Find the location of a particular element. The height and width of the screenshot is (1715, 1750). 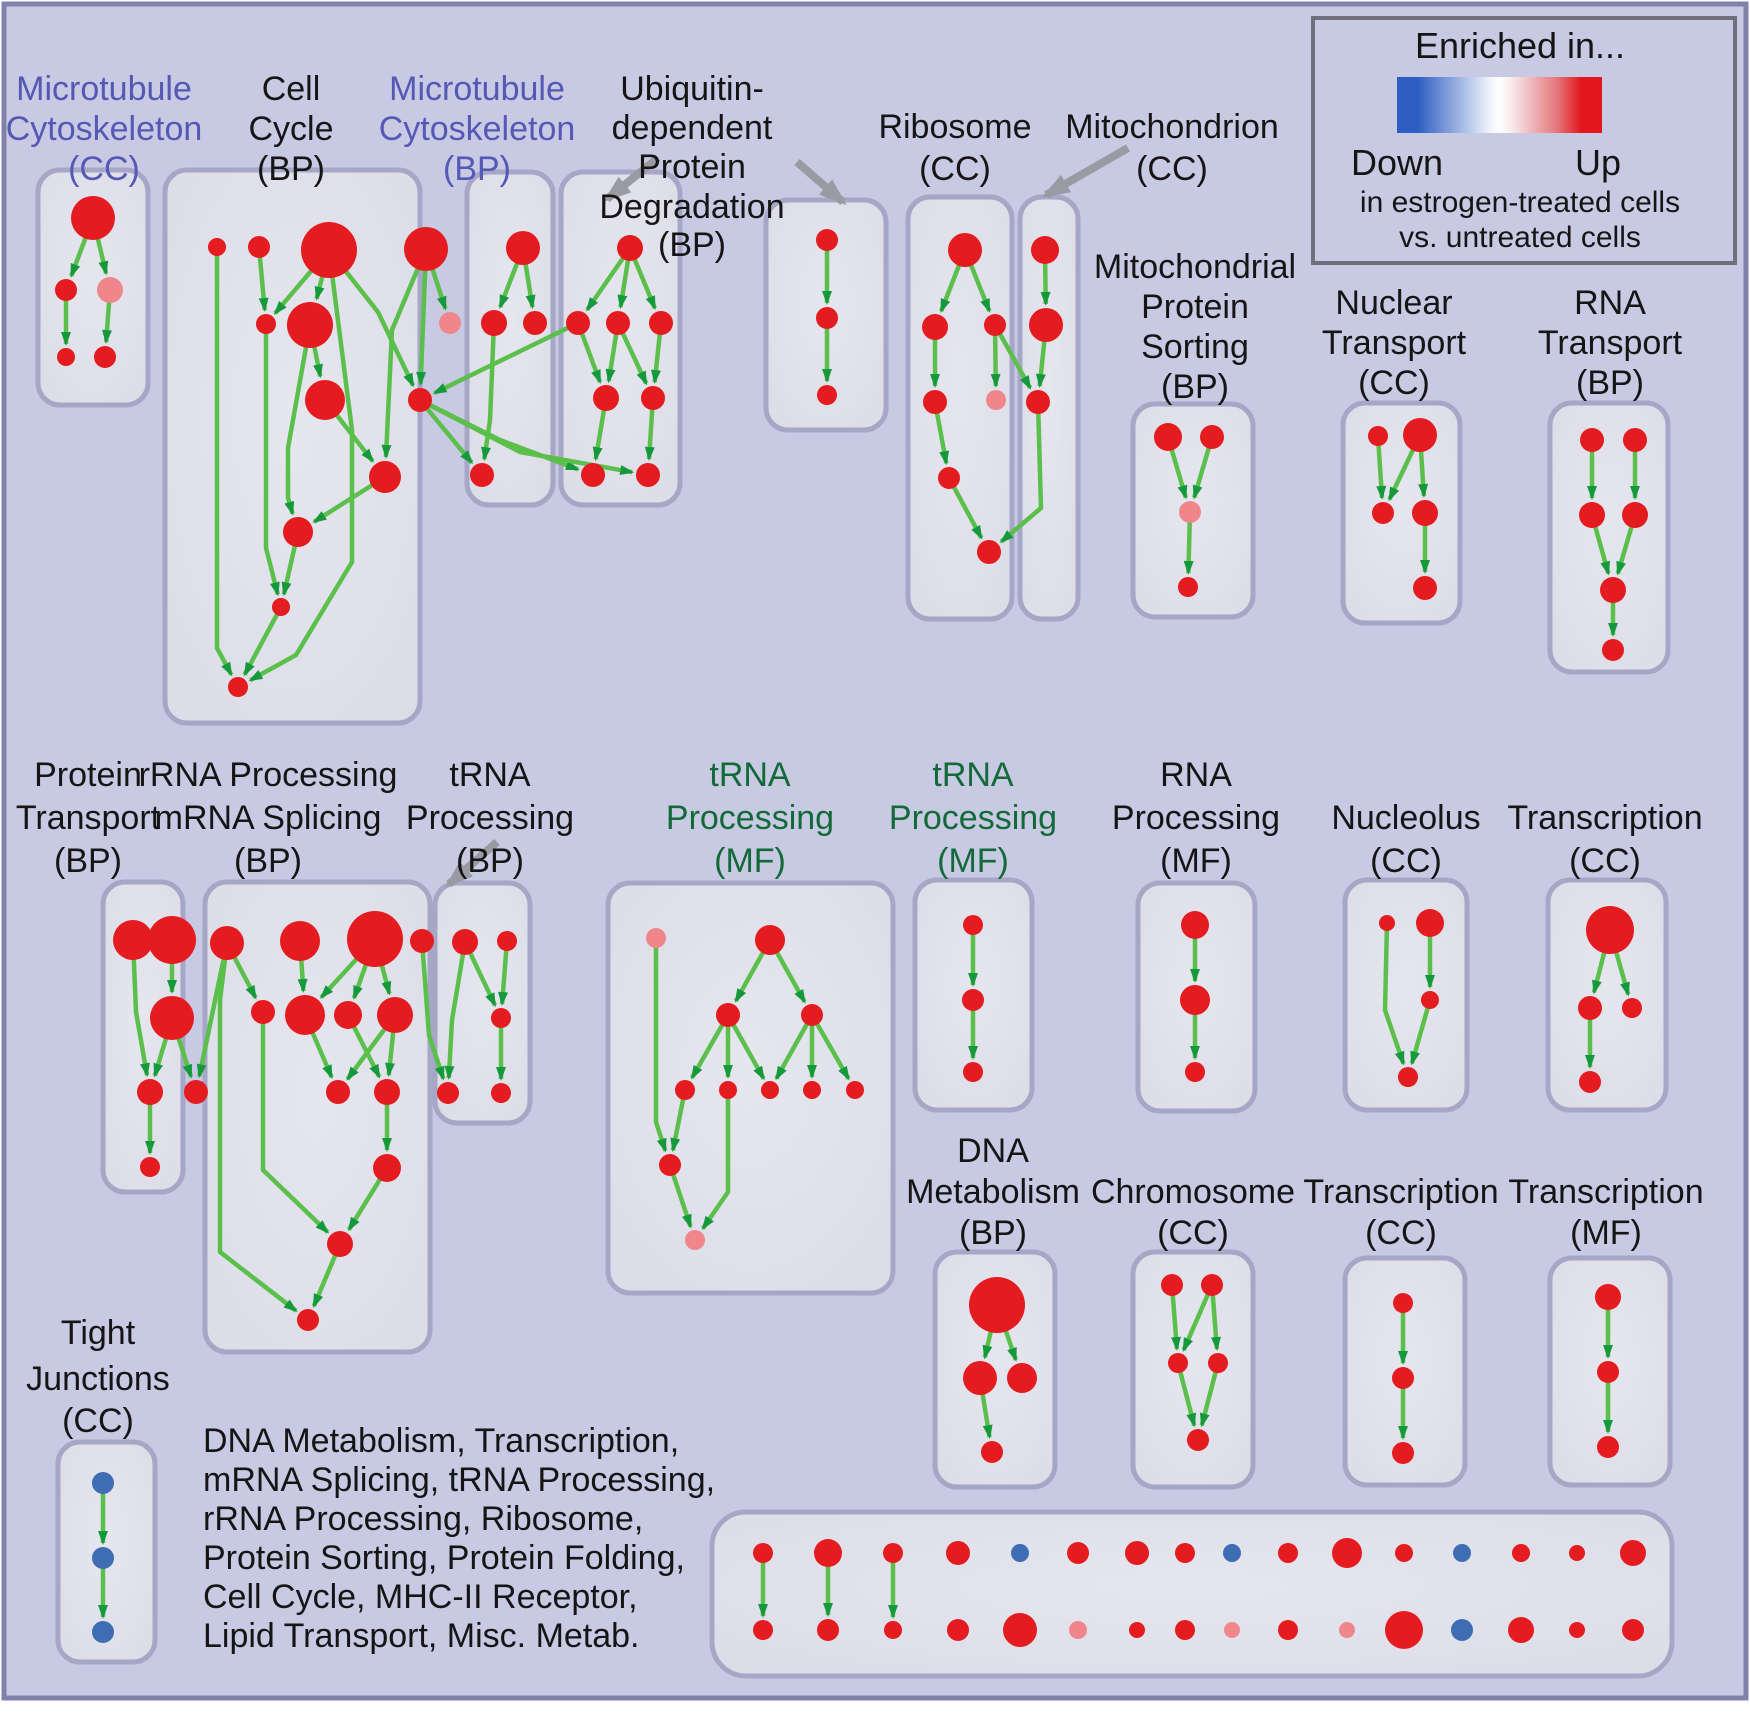

go-term-node-rrna-t1 is located at coordinates (227, 943).